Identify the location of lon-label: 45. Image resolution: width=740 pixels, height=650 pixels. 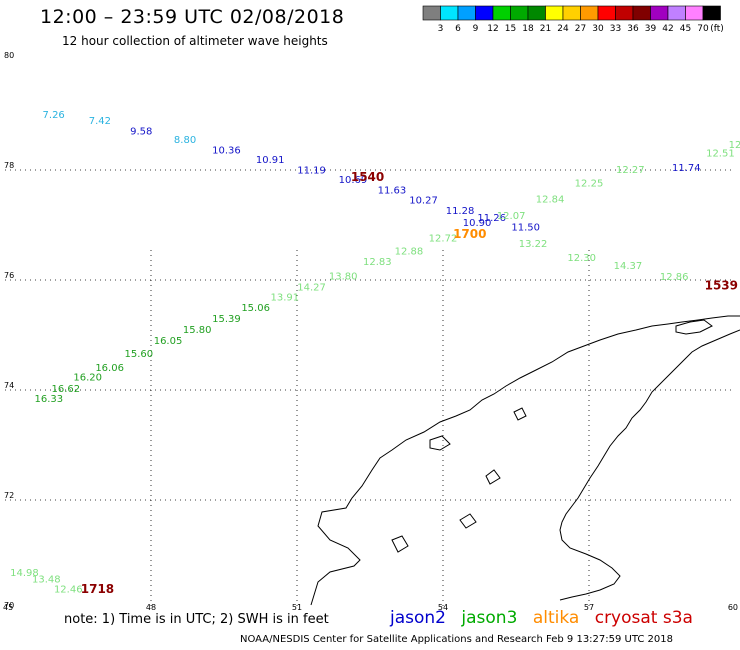
(8, 607).